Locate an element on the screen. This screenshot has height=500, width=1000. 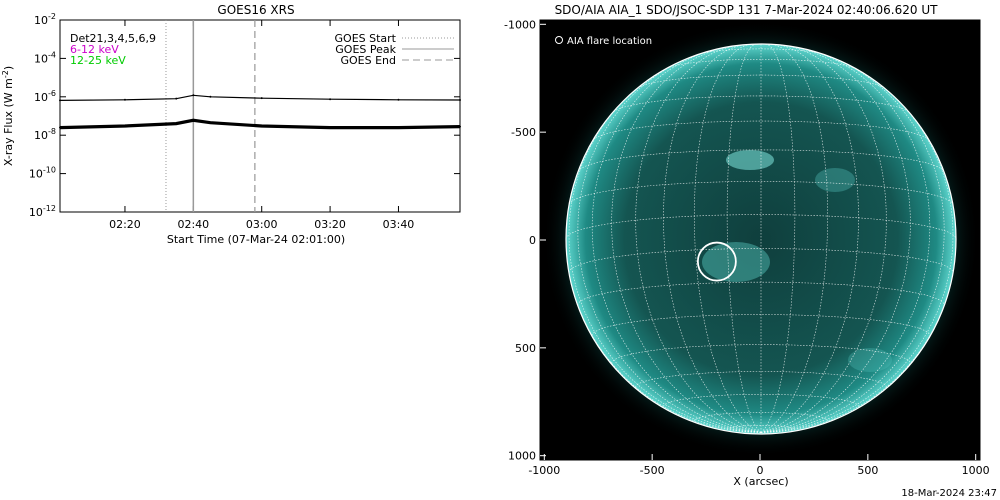
goes-x-tick-label: 03:00 is located at coordinates (262, 224).